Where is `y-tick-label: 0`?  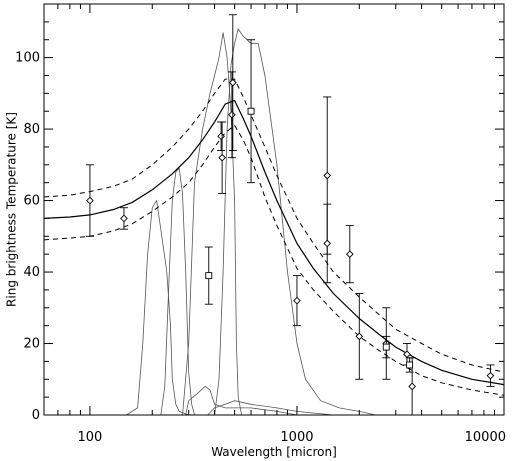
y-tick-label: 0 is located at coordinates (36, 415).